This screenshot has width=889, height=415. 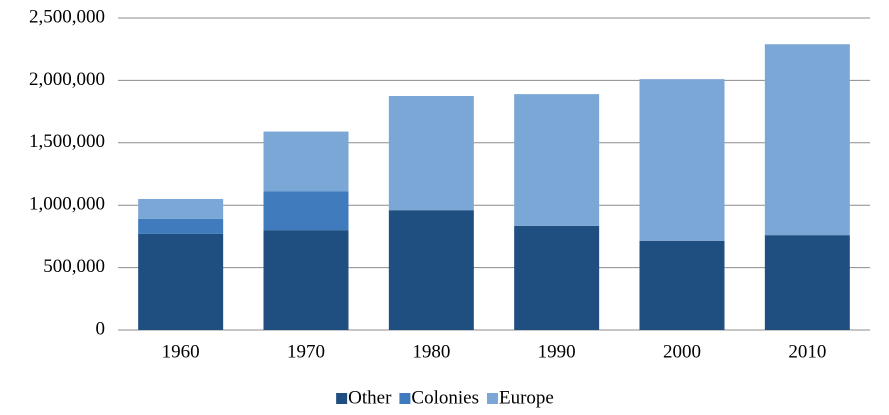 I want to click on y-tick-label: 500,000, so click(x=74, y=266).